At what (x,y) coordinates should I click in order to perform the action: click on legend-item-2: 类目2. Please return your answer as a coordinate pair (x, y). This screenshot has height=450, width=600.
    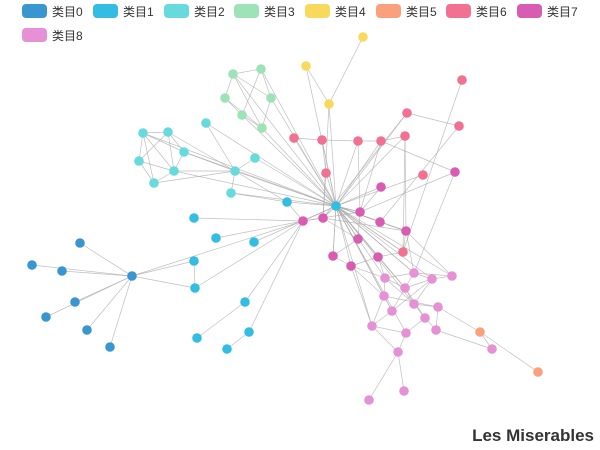
    Looking at the image, I should click on (194, 11).